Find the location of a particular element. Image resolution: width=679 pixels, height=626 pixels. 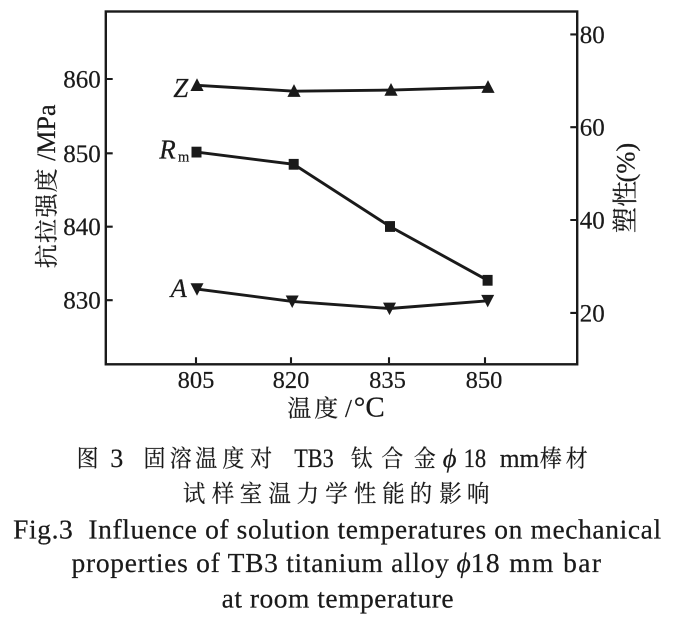

svg-text: 18 is located at coordinates (475, 458).